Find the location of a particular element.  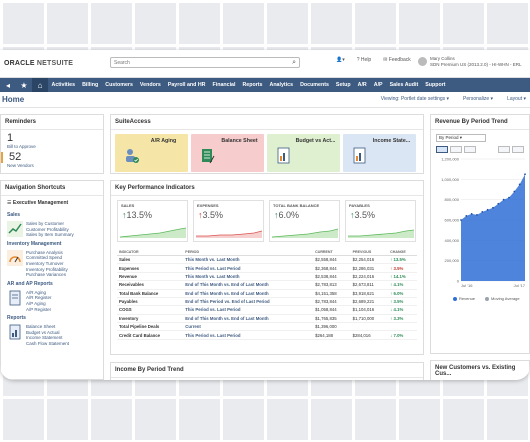

shortcut-link: Purchase Variances is located at coordinates (46, 275).